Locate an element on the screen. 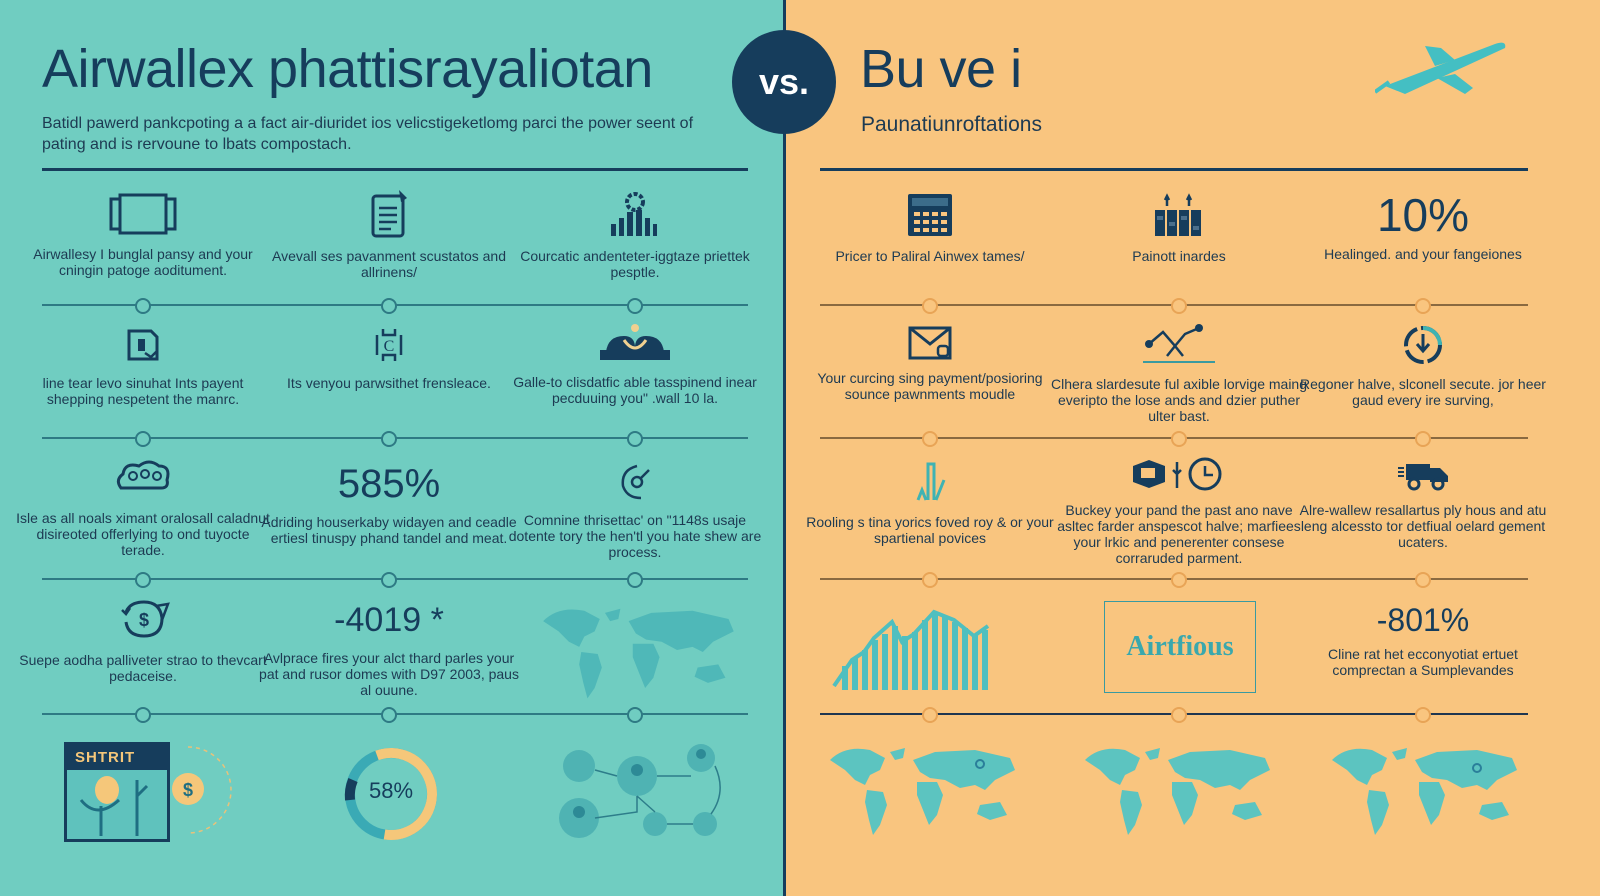  left-title: Airwallex phattisrayaliotan is located at coordinates (347, 69).